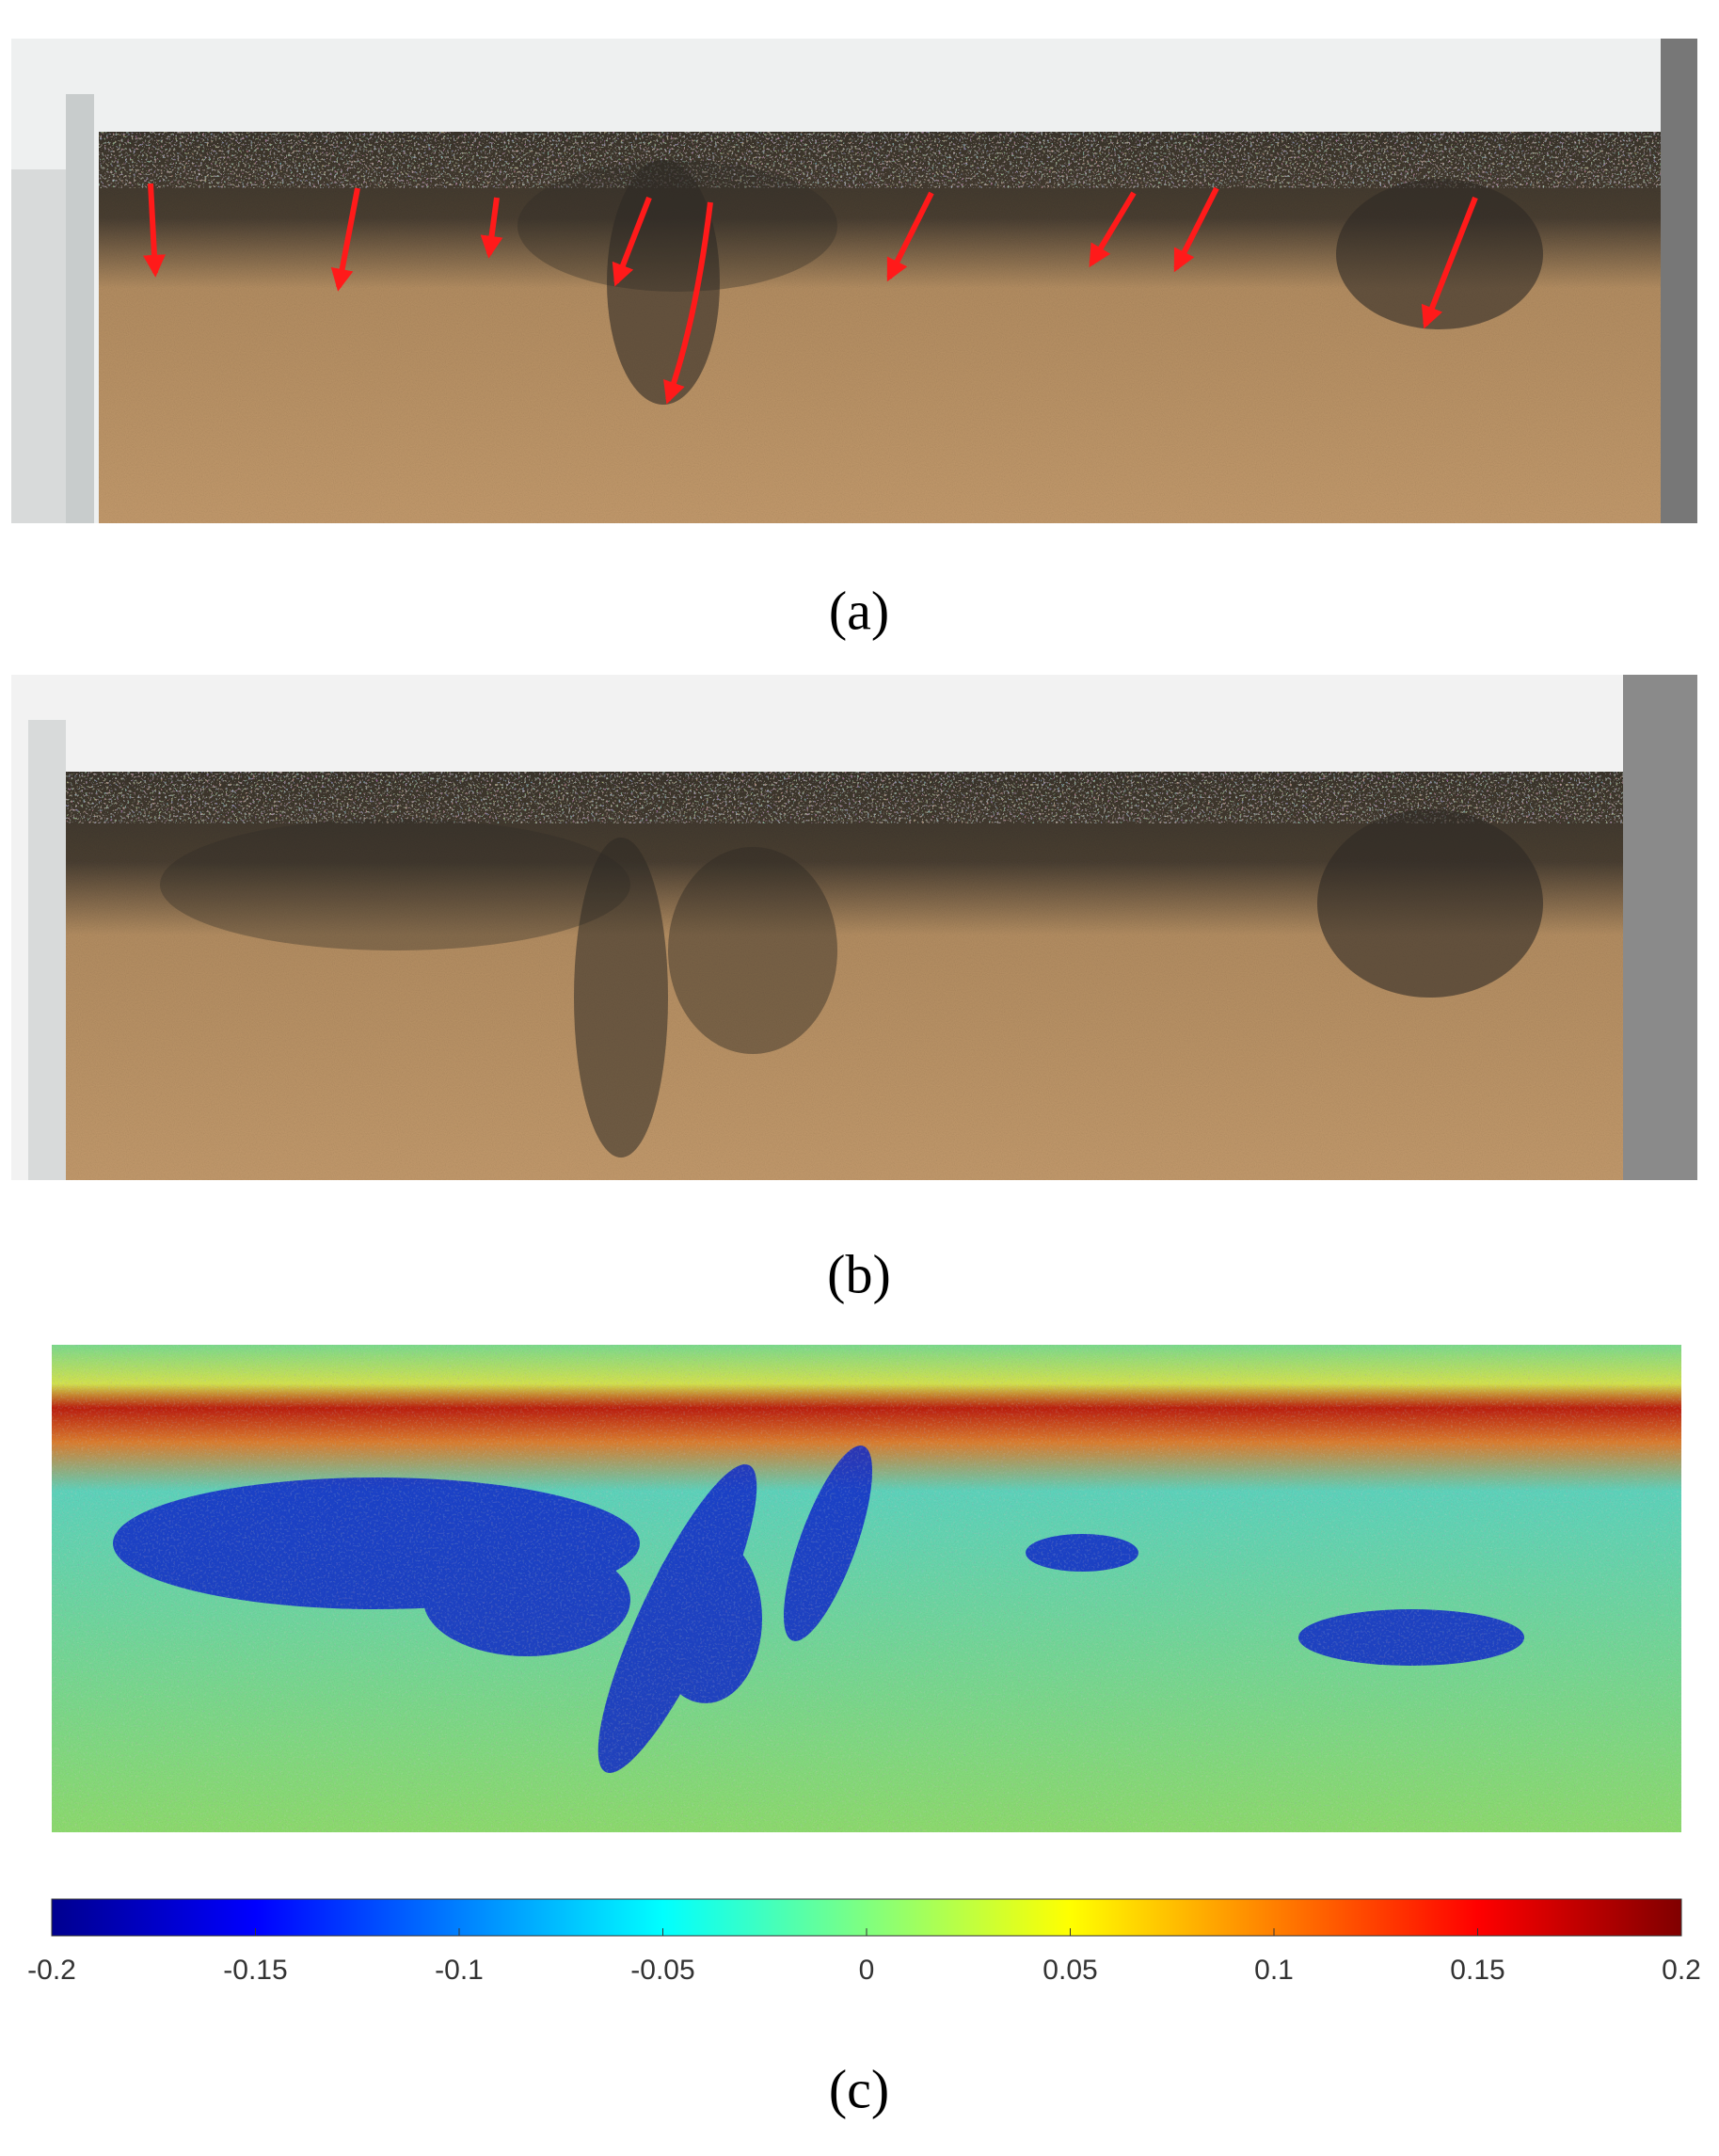 Image resolution: width=1719 pixels, height=2156 pixels. Describe the element at coordinates (662, 1970) in the screenshot. I see `colorbar-tick-label: -0.05` at that location.